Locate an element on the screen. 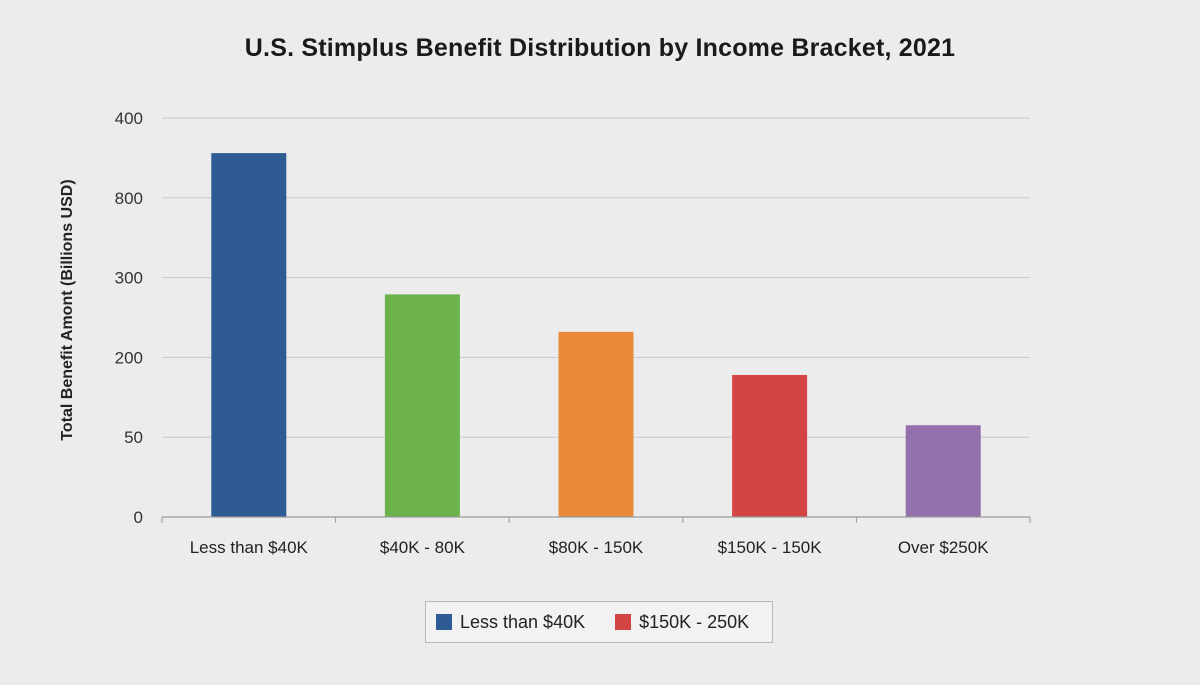 The image size is (1200, 685). x-tick-label-1: $40K - 80K is located at coordinates (423, 547).